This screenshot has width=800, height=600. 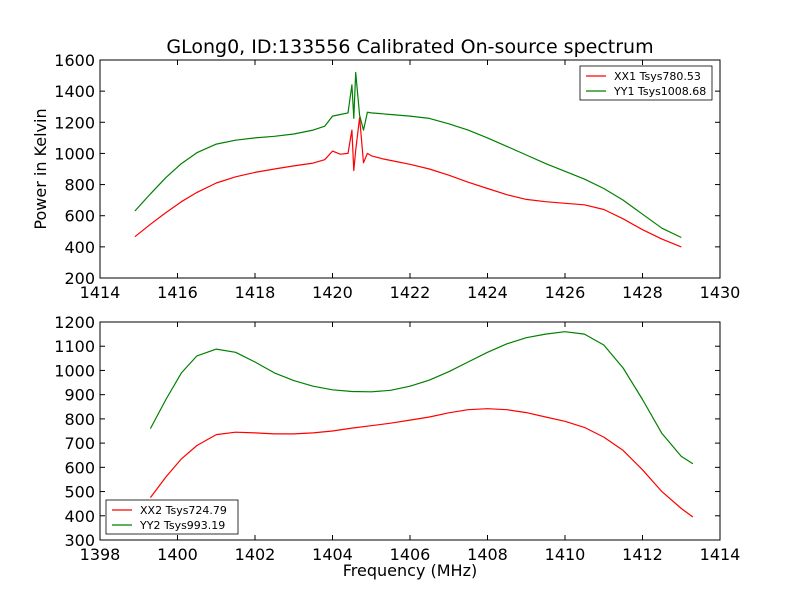 I want to click on y-tick-label: 1600, so click(x=74, y=60).